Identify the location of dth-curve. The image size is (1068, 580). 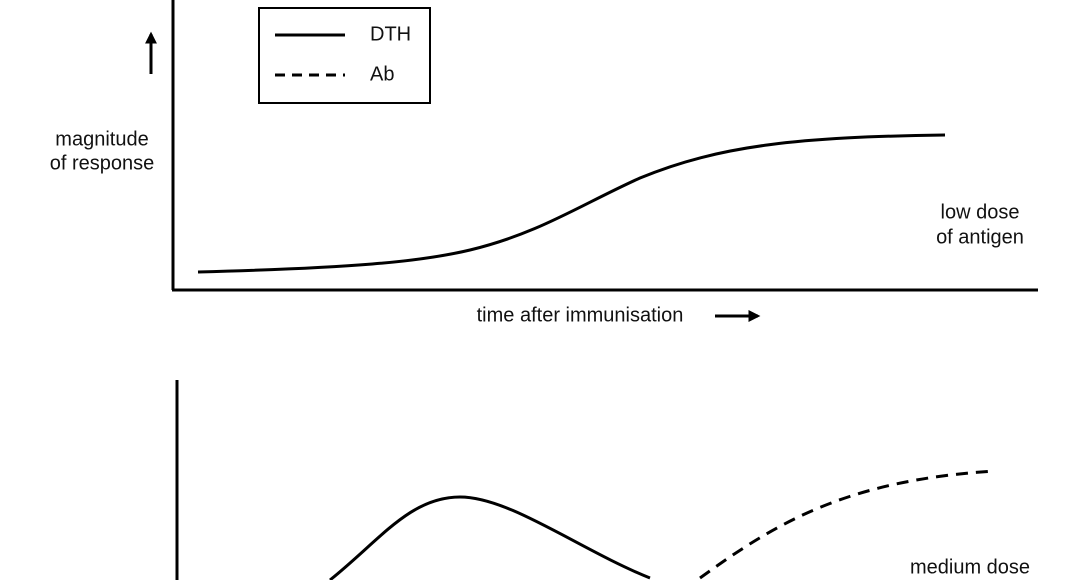
(490, 537).